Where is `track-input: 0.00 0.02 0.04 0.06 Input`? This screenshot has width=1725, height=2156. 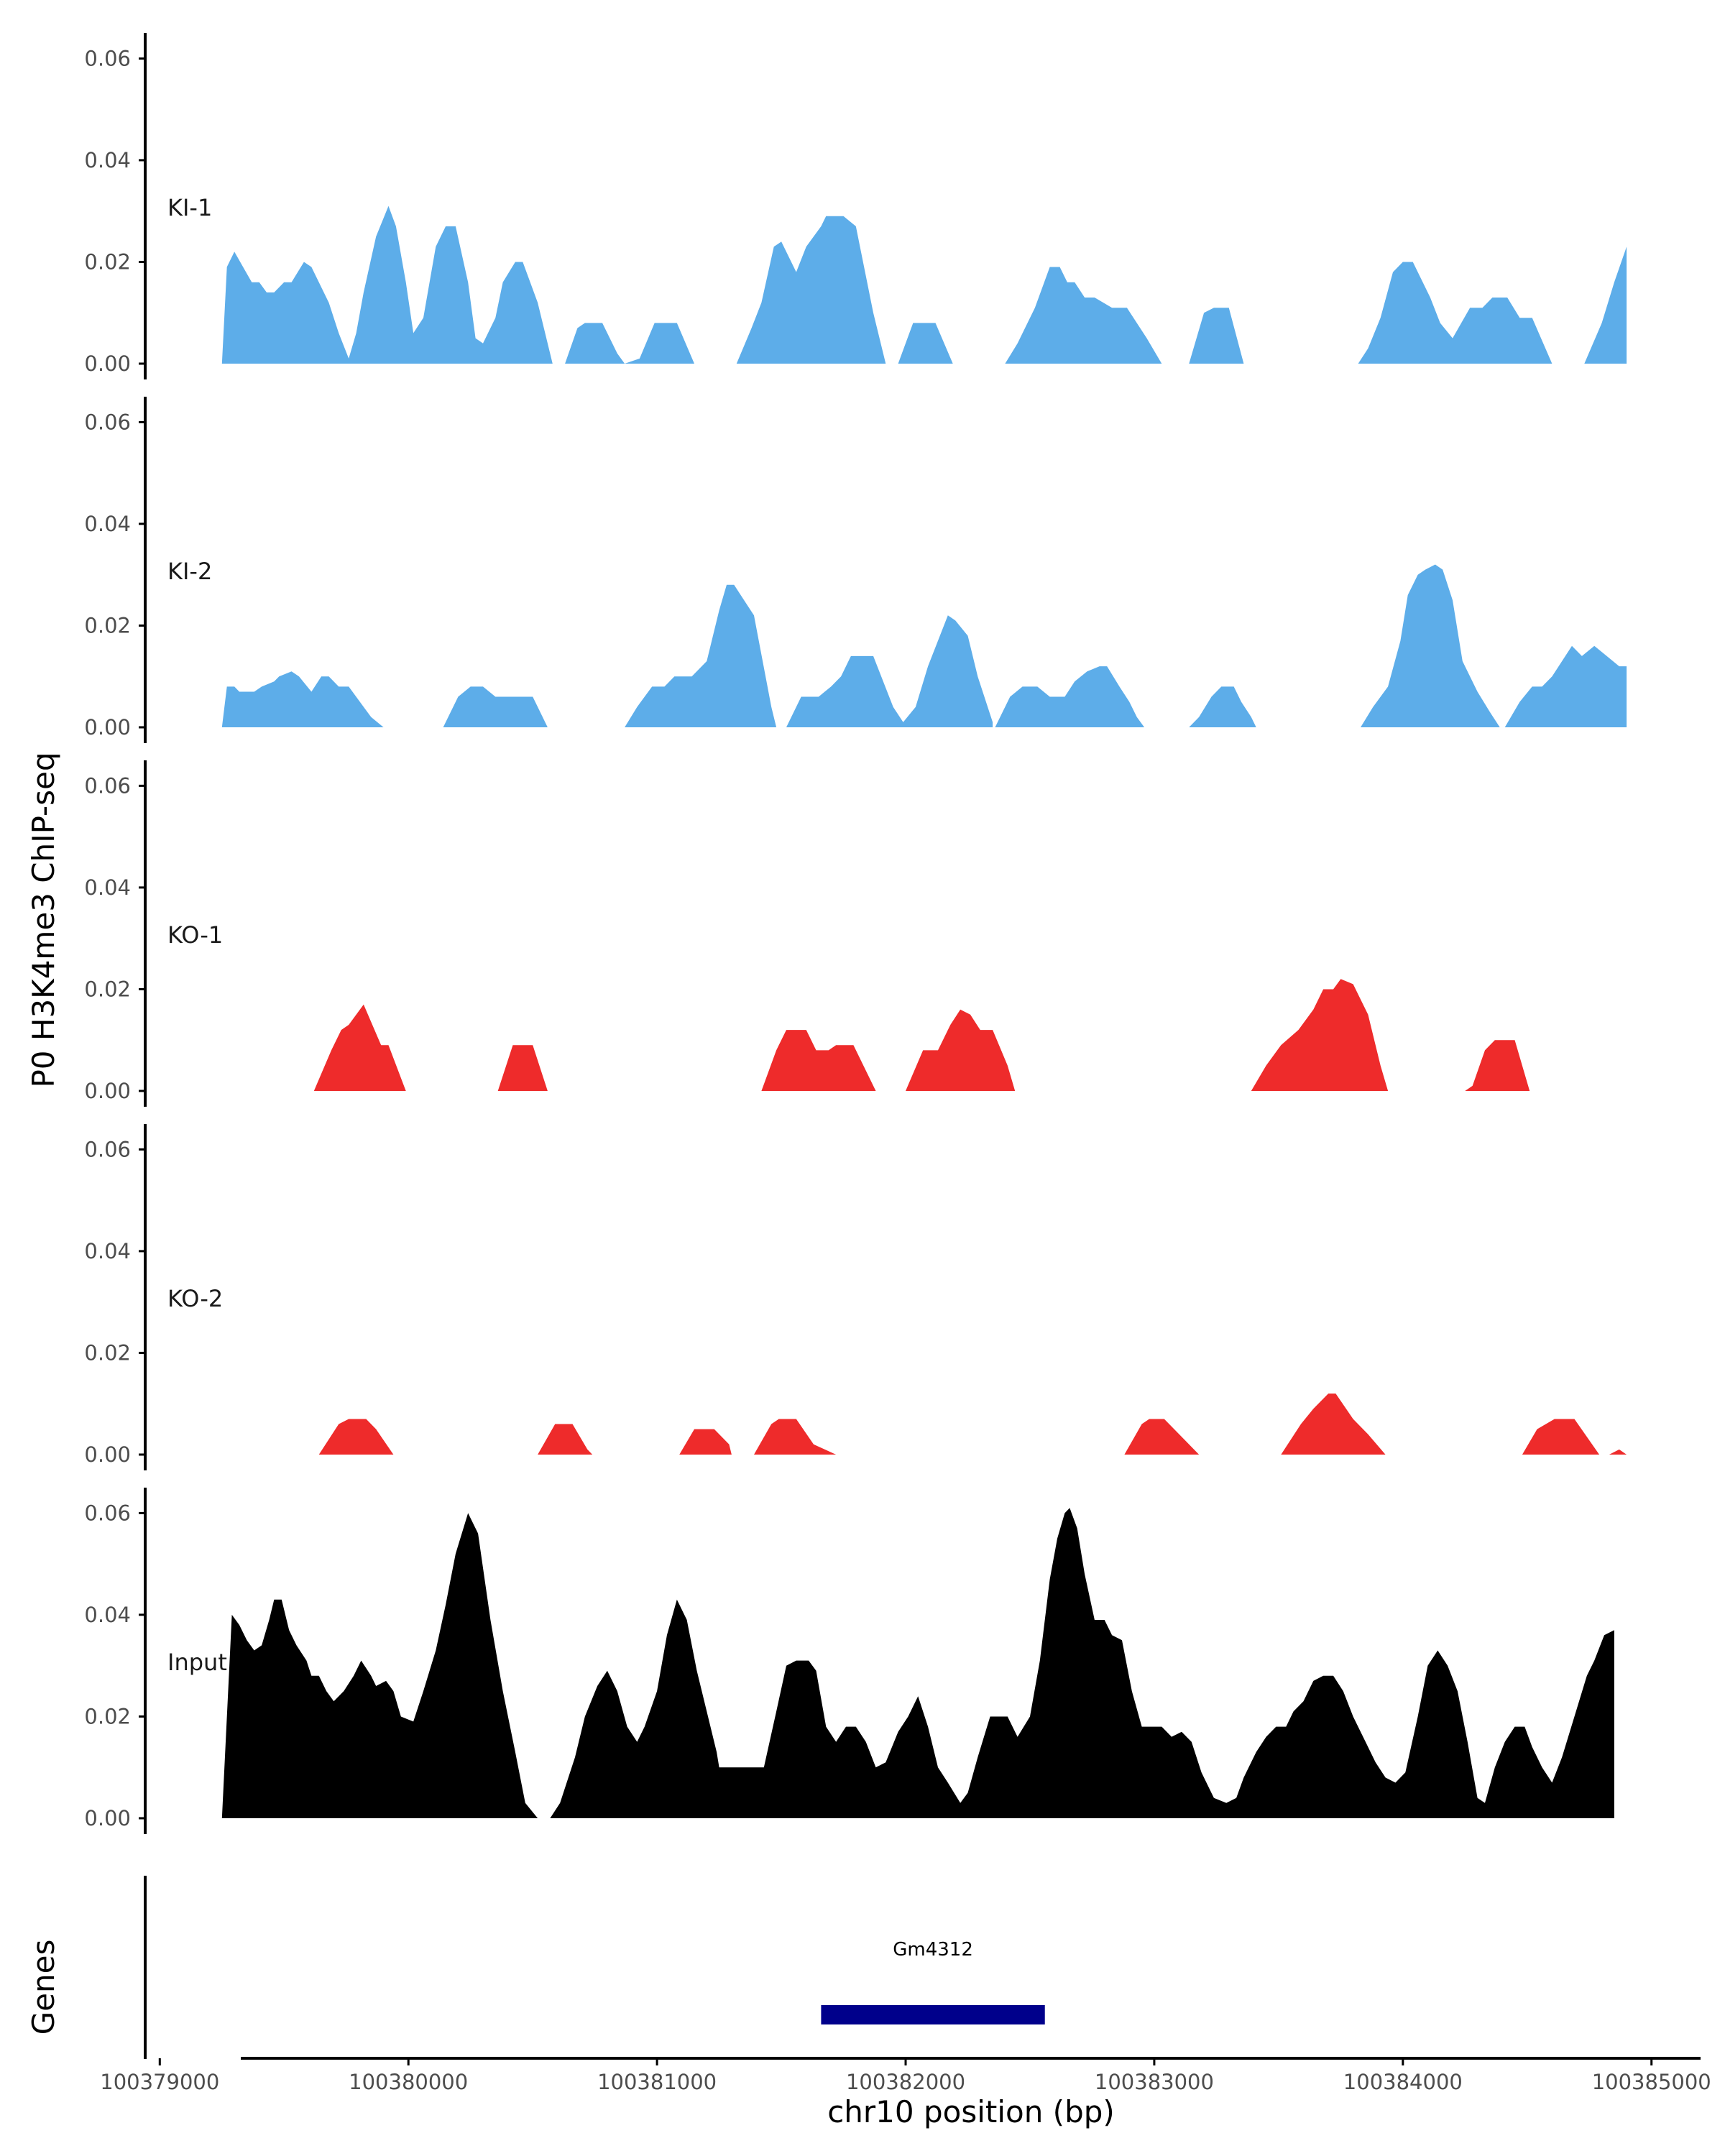 track-input: 0.00 0.02 0.04 0.06 Input is located at coordinates (849, 1661).